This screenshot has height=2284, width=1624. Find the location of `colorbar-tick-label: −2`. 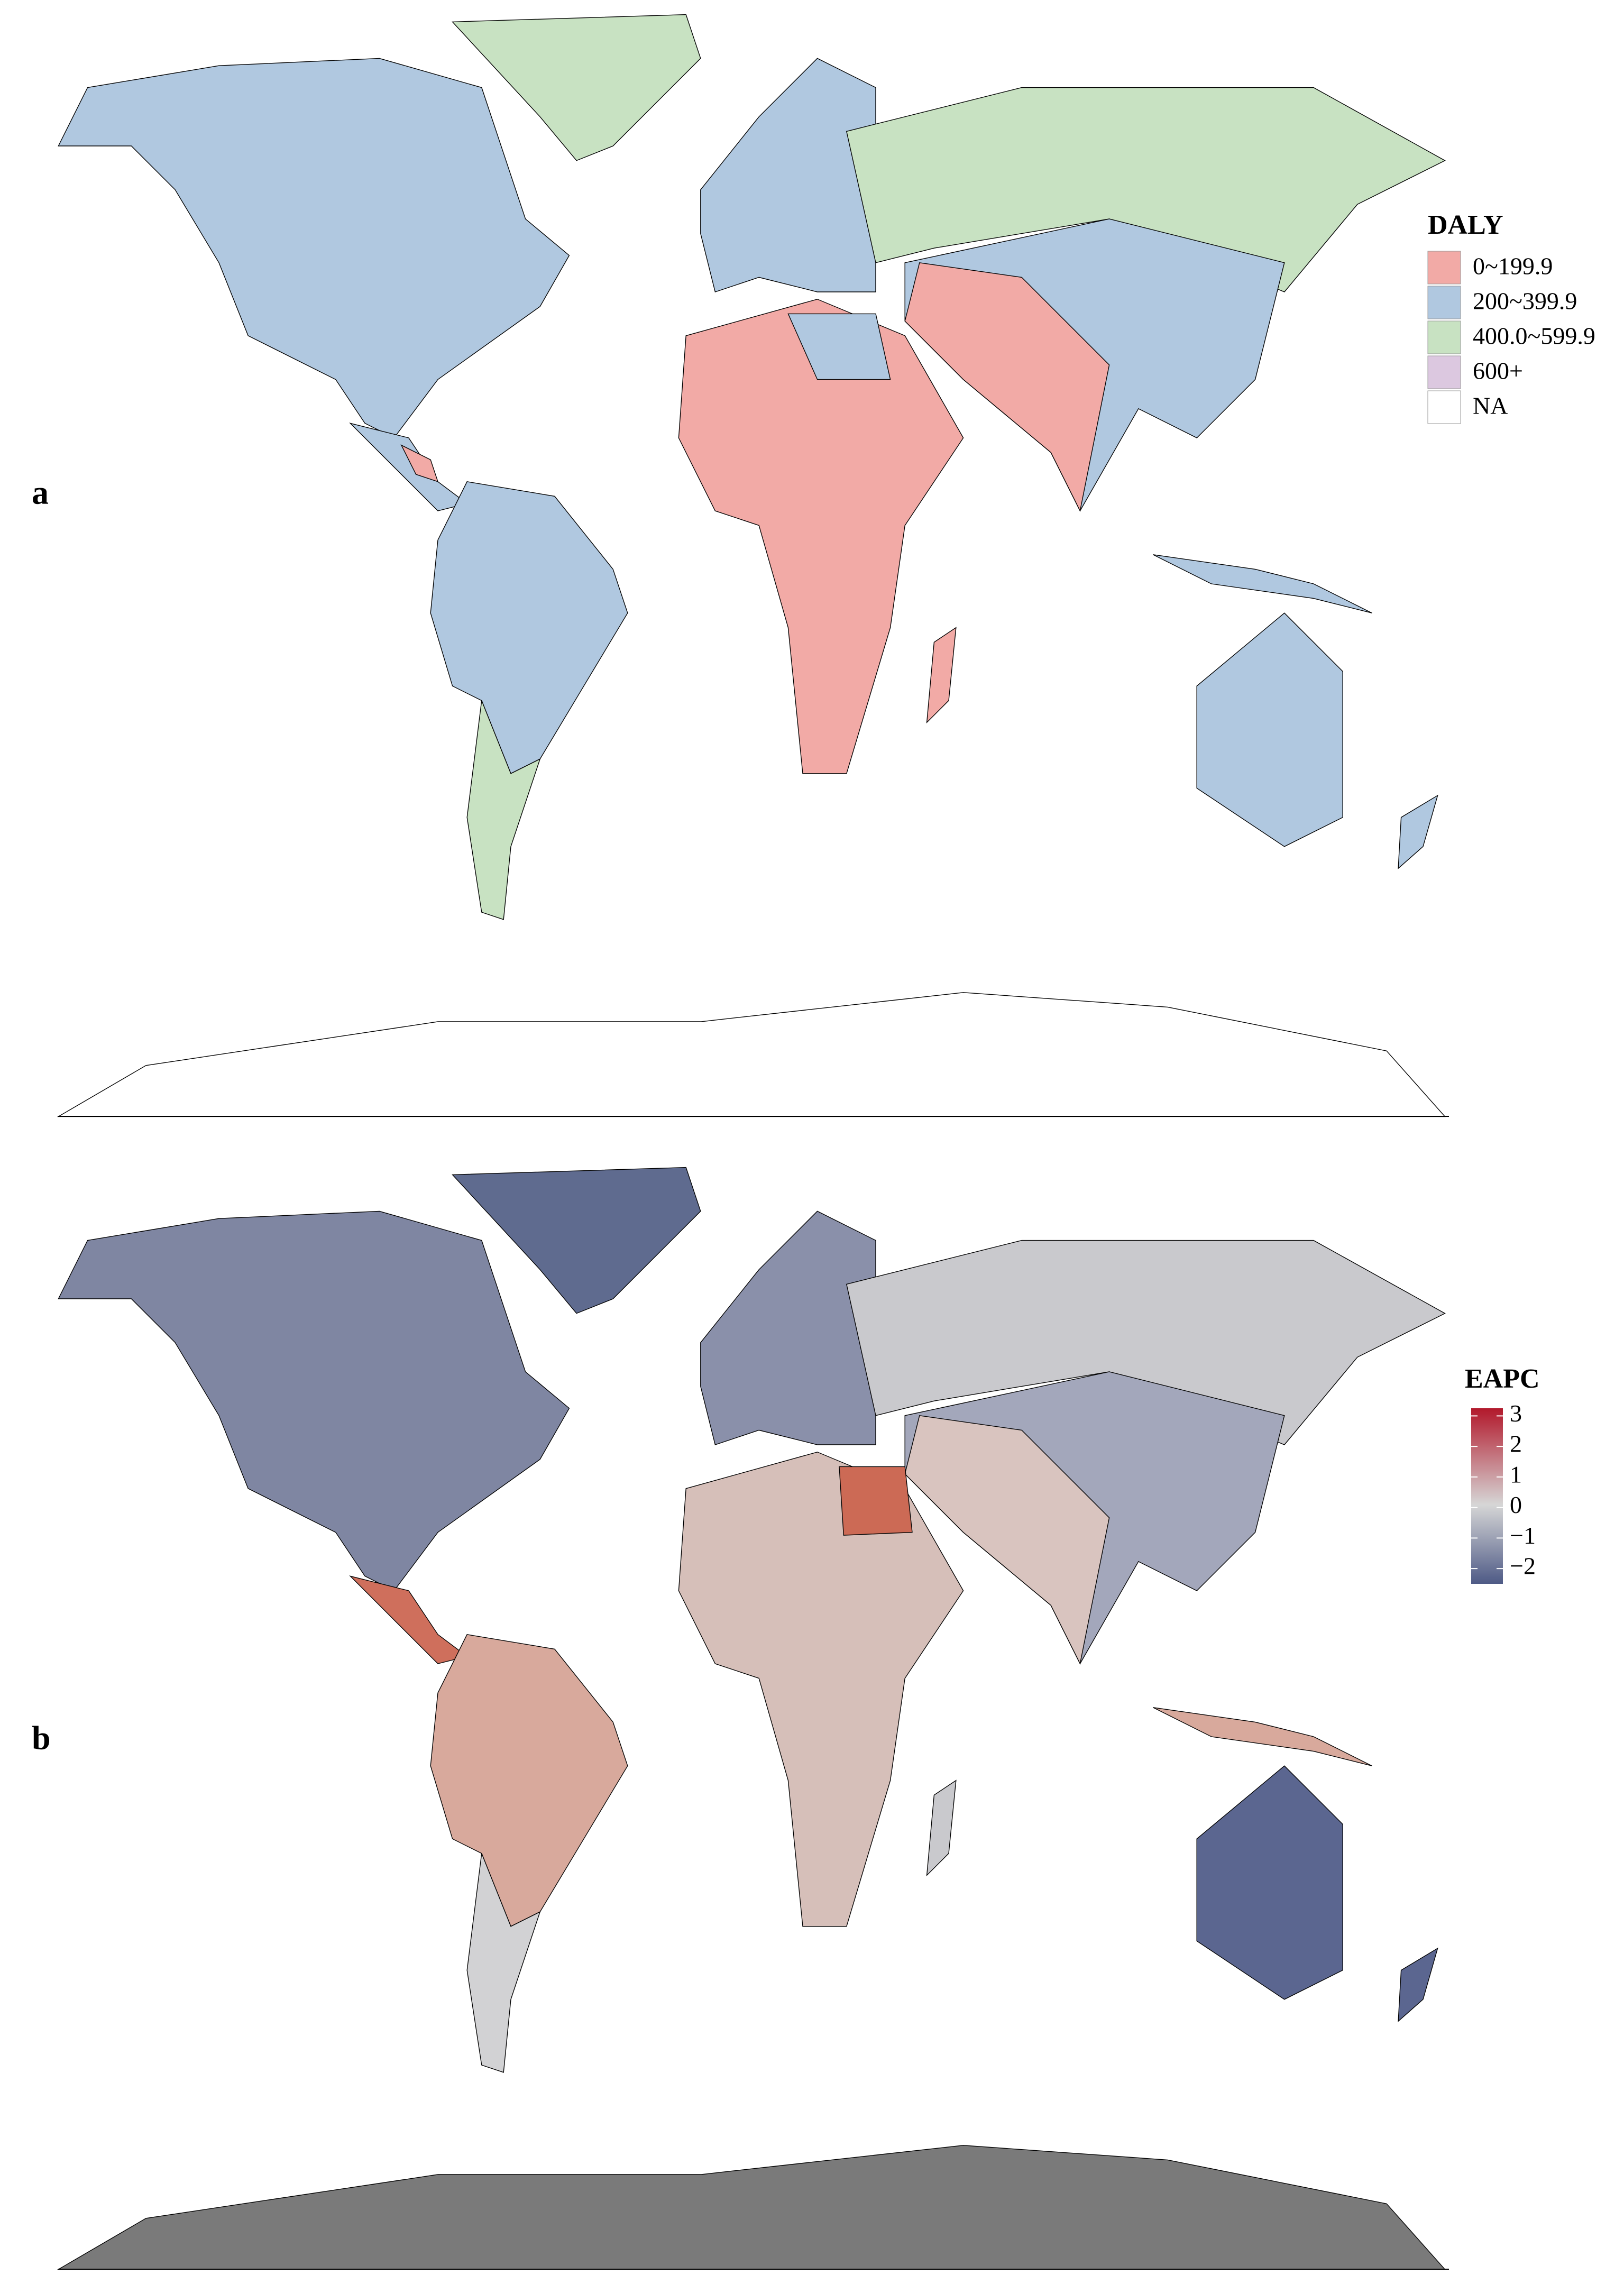

colorbar-tick-label: −2 is located at coordinates (1523, 1566).